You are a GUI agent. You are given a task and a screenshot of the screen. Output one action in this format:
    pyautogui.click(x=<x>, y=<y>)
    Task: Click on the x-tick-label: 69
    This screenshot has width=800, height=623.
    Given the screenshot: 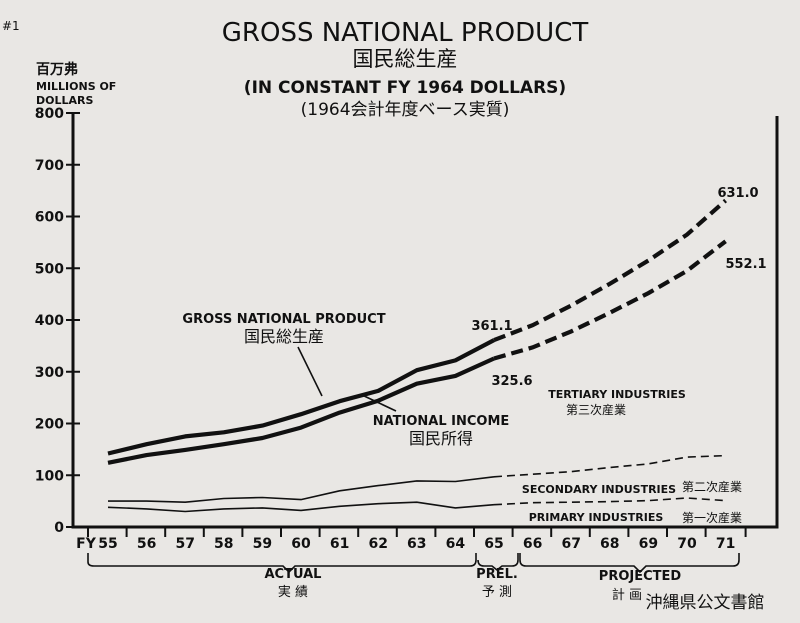 What is the action you would take?
    pyautogui.click(x=648, y=544)
    